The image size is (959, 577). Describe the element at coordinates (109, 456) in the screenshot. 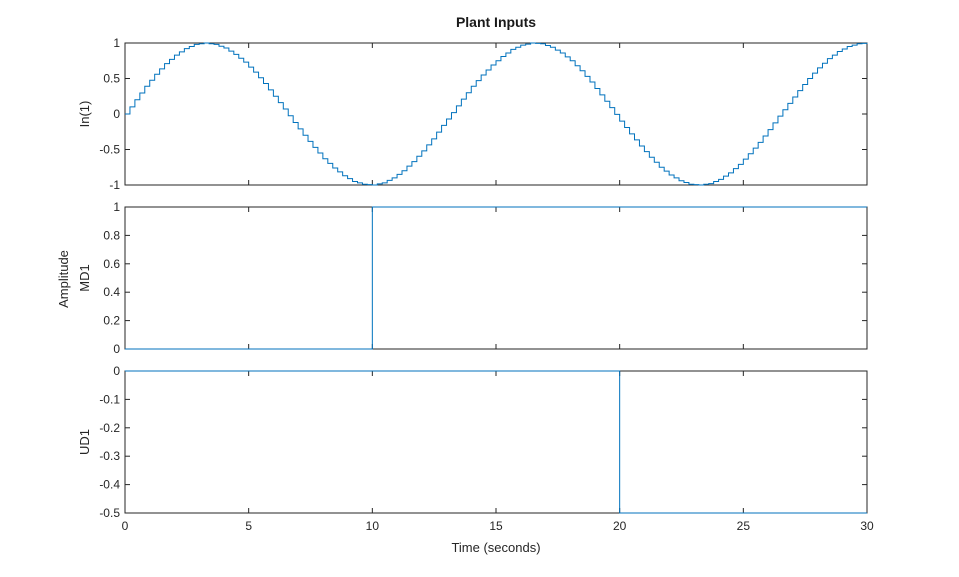

I see `y-tick-label: -0.3` at that location.